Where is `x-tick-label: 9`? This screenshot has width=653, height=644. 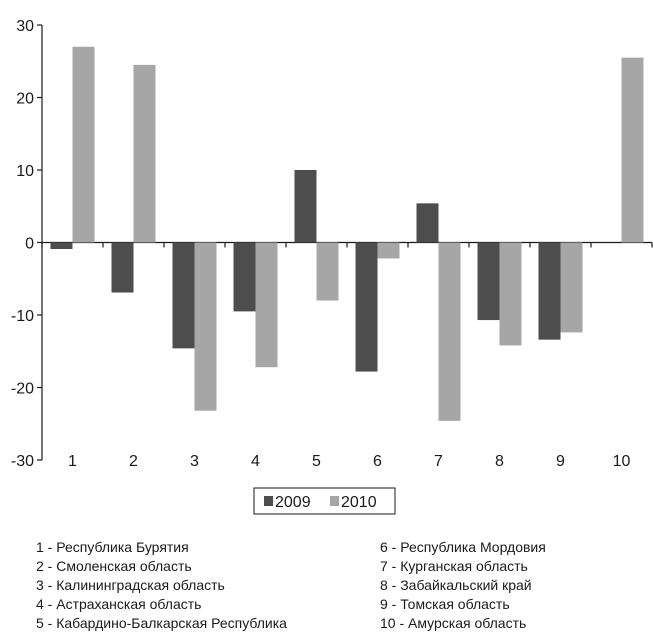 x-tick-label: 9 is located at coordinates (560, 461).